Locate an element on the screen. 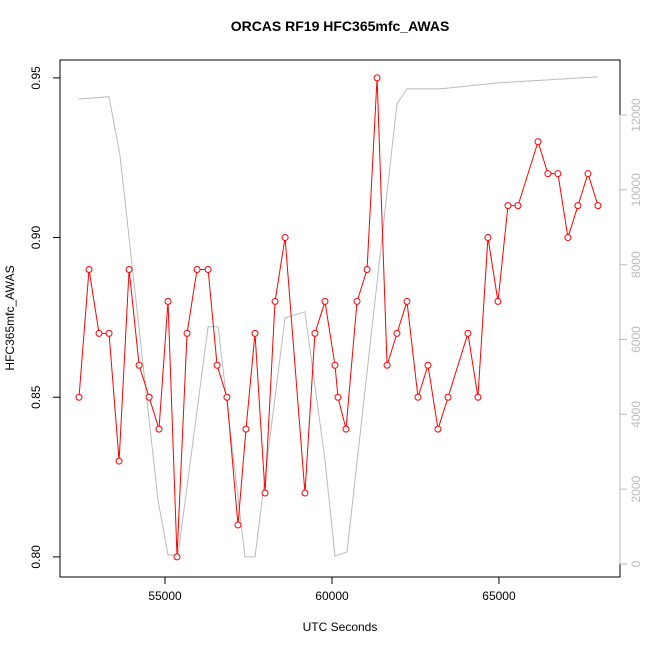  y2-tick-label: 4000 is located at coordinates (636, 414).